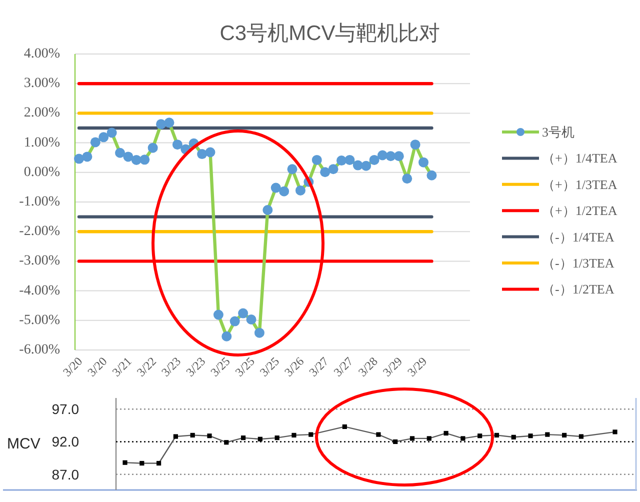  I want to click on legend-label: （+）1/4TEA, so click(580, 158).